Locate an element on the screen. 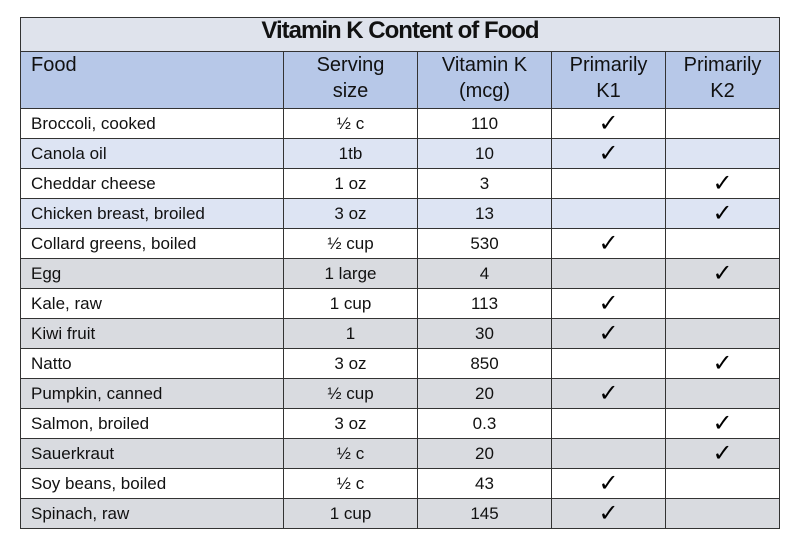 Image resolution: width=800 pixels, height=546 pixels. header-vitk-line1: Vitamin K is located at coordinates (484, 65).